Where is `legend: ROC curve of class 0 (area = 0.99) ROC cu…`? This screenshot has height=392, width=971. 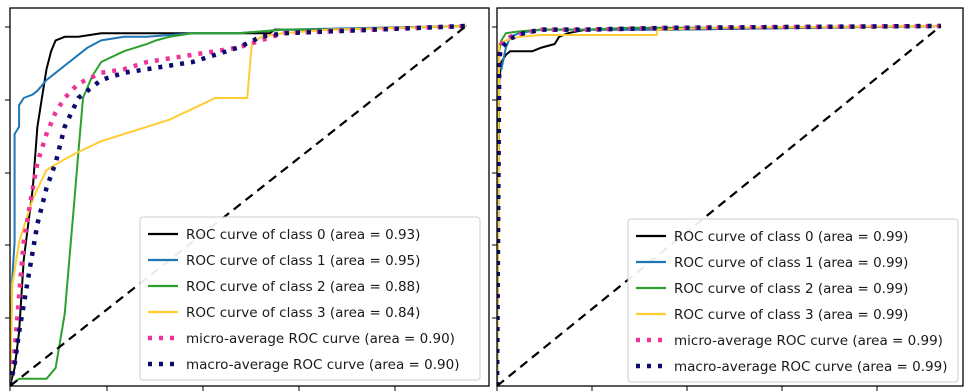
legend: ROC curve of class 0 (area = 0.99) ROC cu… is located at coordinates (793, 300).